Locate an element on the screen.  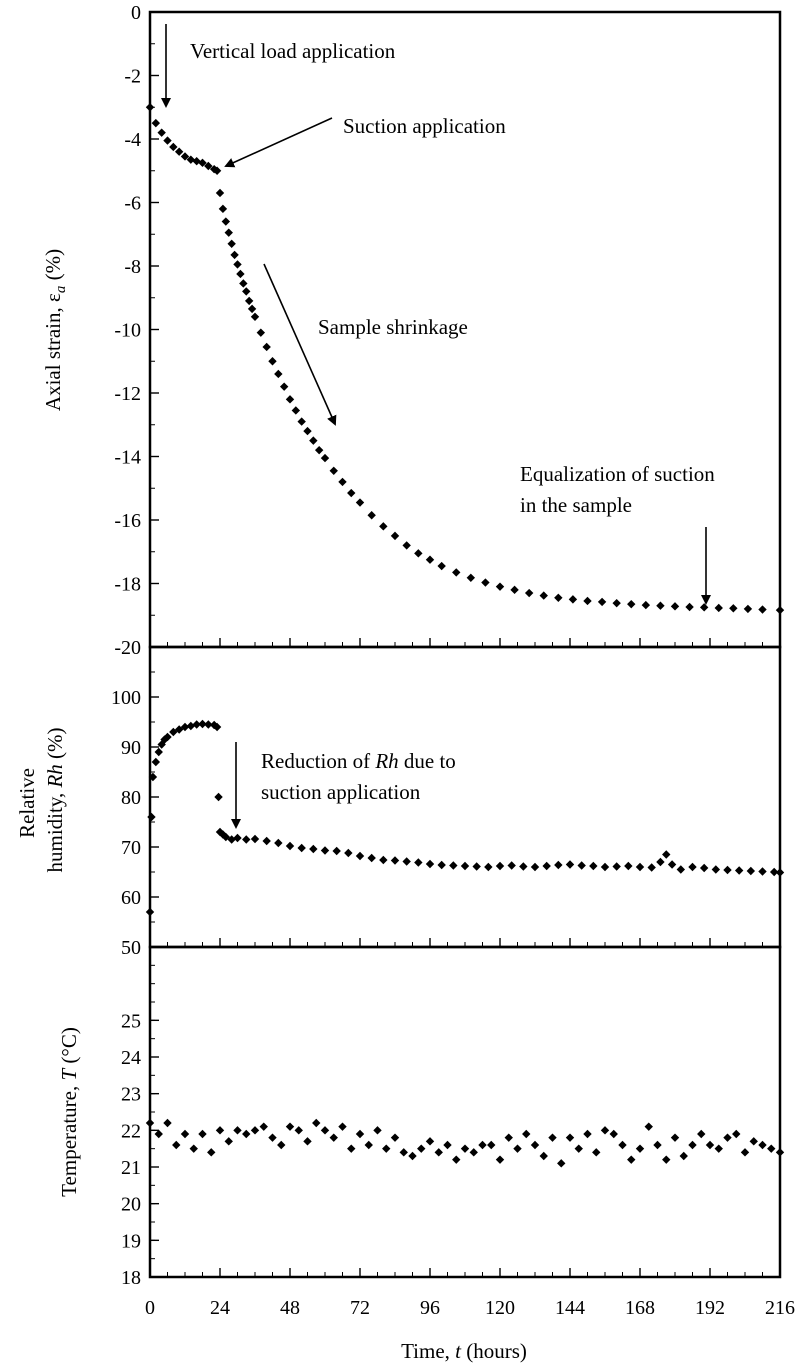
x-tick-label: 120 is located at coordinates (500, 1308).